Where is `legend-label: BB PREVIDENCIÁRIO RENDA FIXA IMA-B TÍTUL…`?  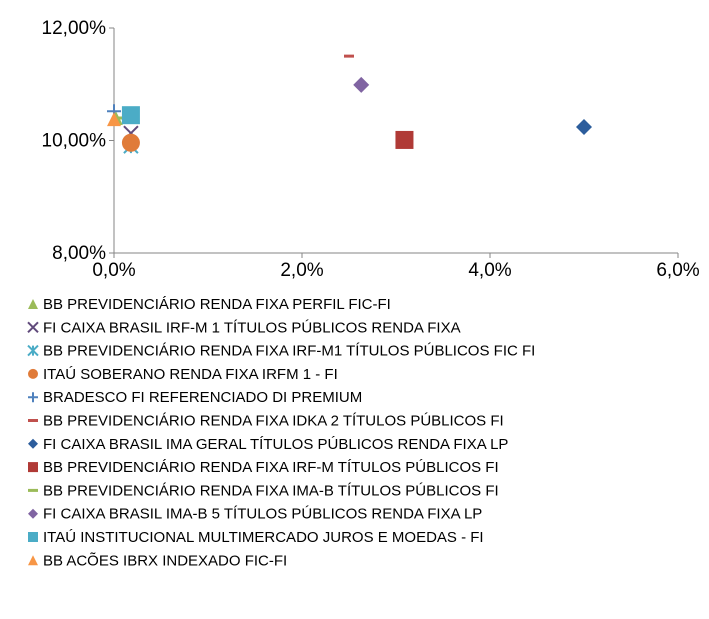
legend-label: BB PREVIDENCIÁRIO RENDA FIXA IMA-B TÍTUL… is located at coordinates (271, 490).